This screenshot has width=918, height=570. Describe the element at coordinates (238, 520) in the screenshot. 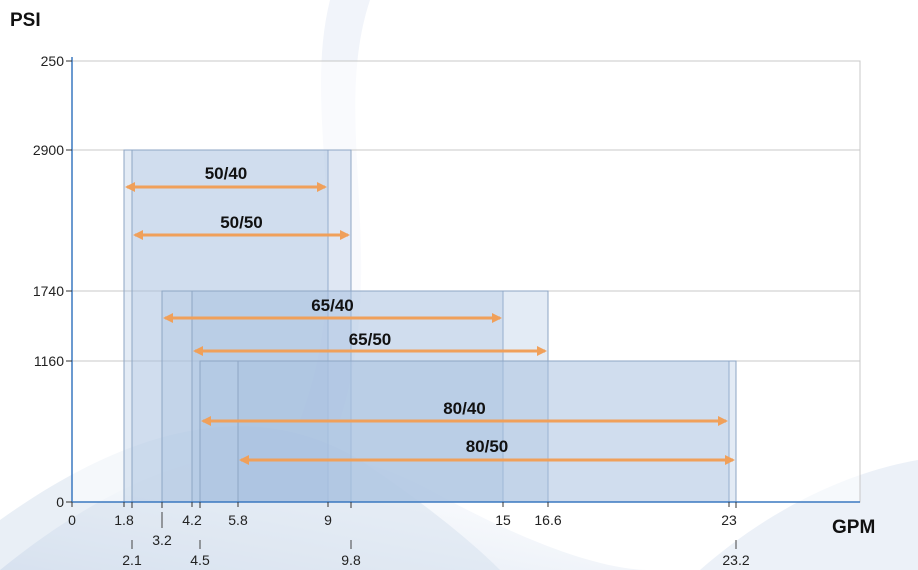

I see `x-tick-label: 5.8` at that location.